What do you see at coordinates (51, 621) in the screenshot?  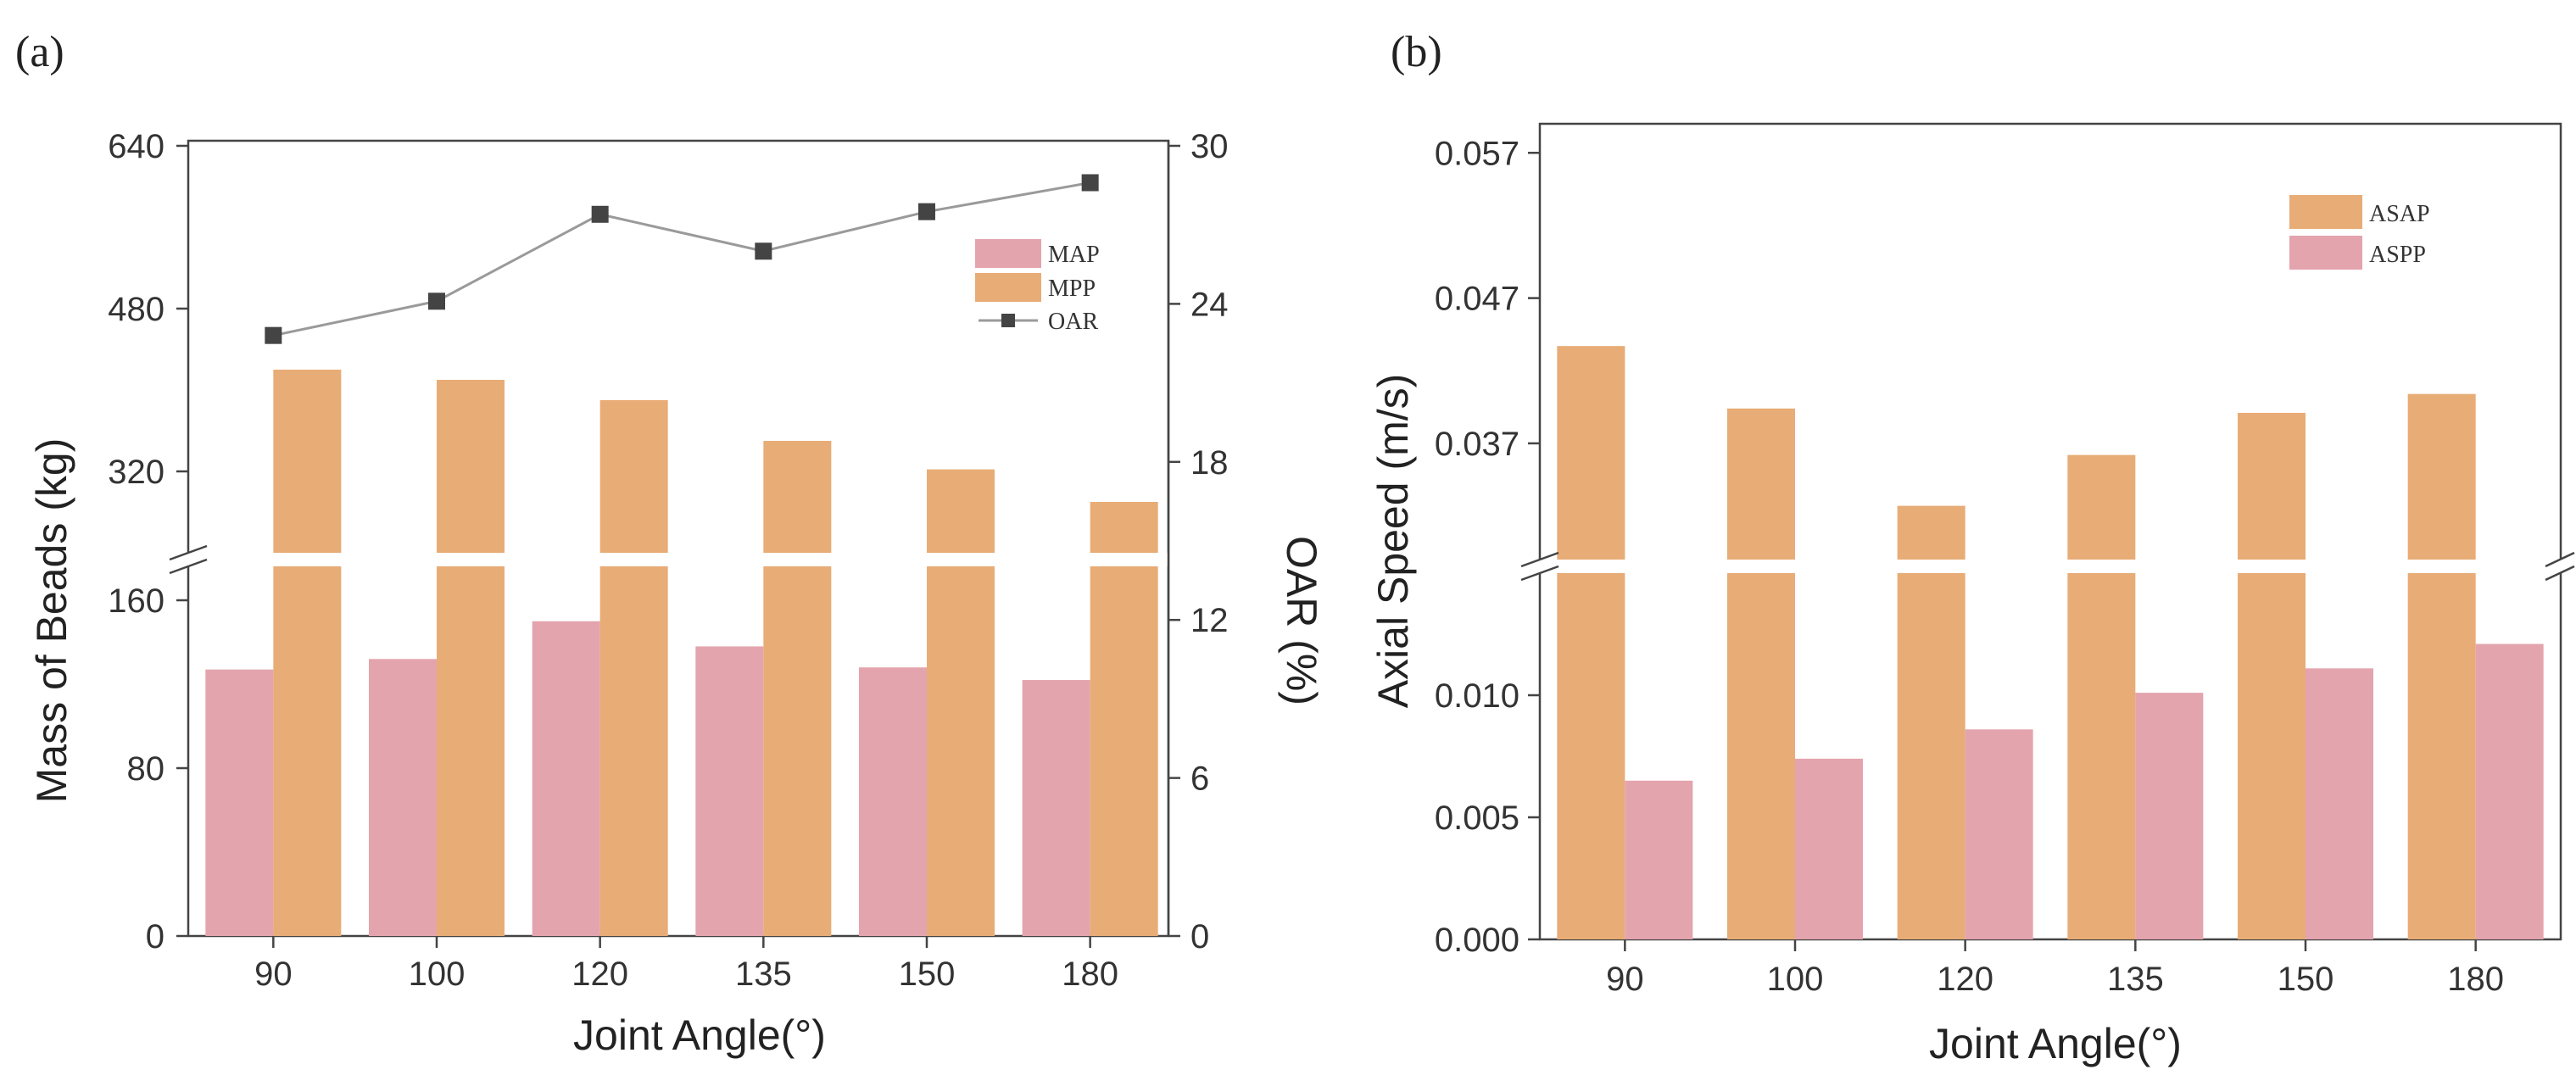 I see `panel-a-left-ylabel: Mass of Beads (kg)` at bounding box center [51, 621].